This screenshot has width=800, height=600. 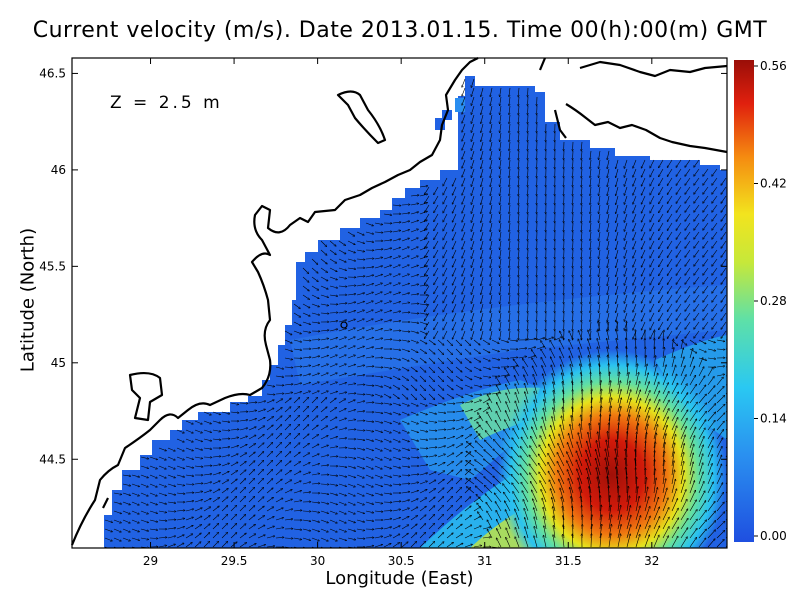 What do you see at coordinates (568, 561) in the screenshot?
I see `x-tick-label: 31.5` at bounding box center [568, 561].